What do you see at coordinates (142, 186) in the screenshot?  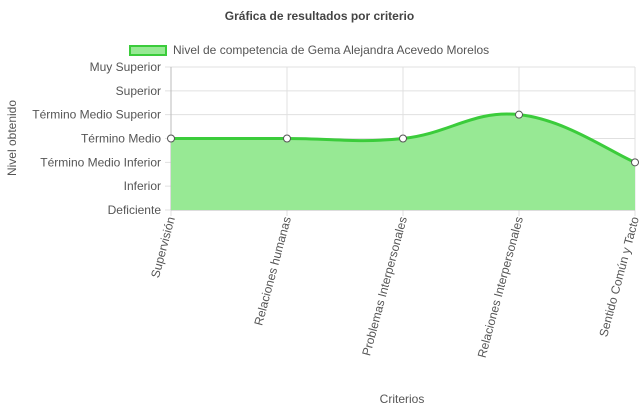 I see `y-tick-label: Inferior` at bounding box center [142, 186].